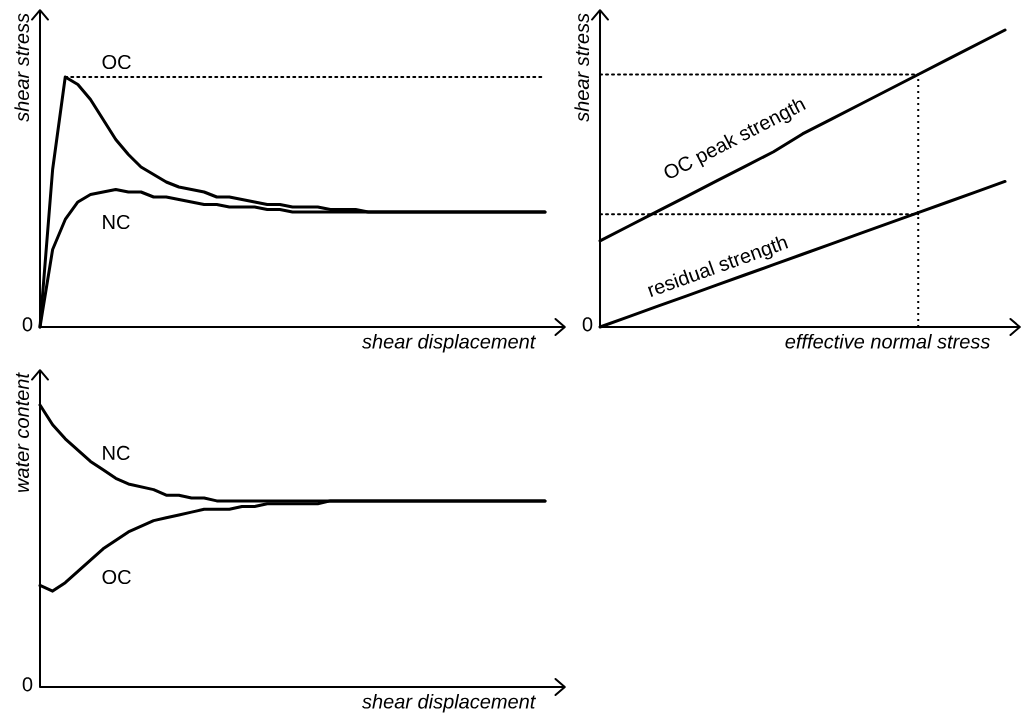 Image resolution: width=1023 pixels, height=714 pixels. I want to click on x-axis-title: efffective normal stress, so click(887, 341).